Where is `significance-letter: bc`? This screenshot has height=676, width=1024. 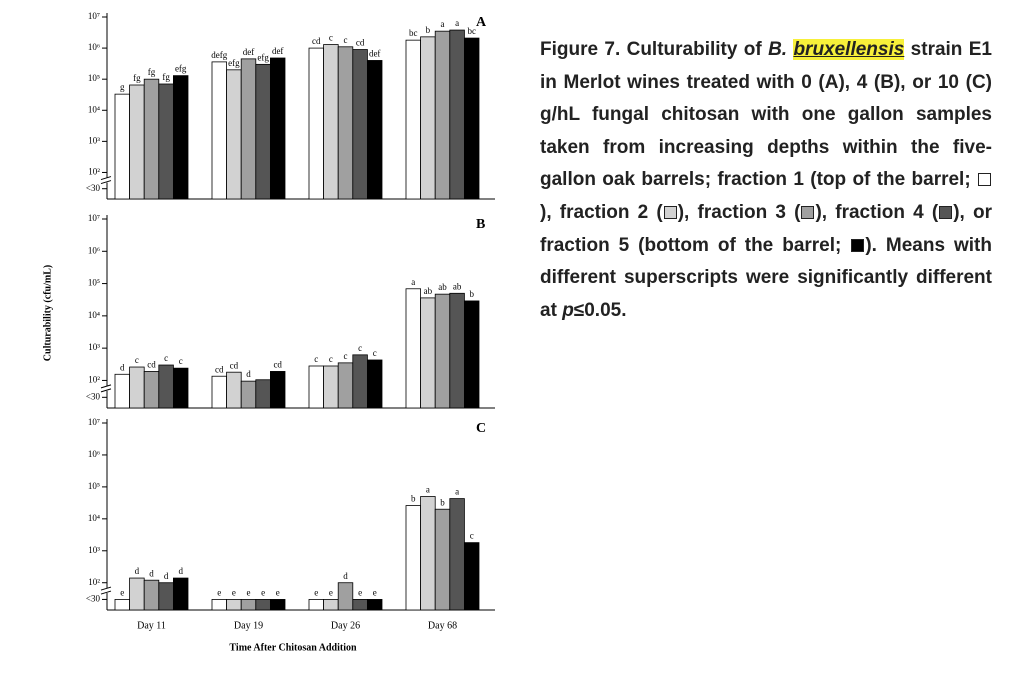
significance-letter: bc is located at coordinates (413, 33).